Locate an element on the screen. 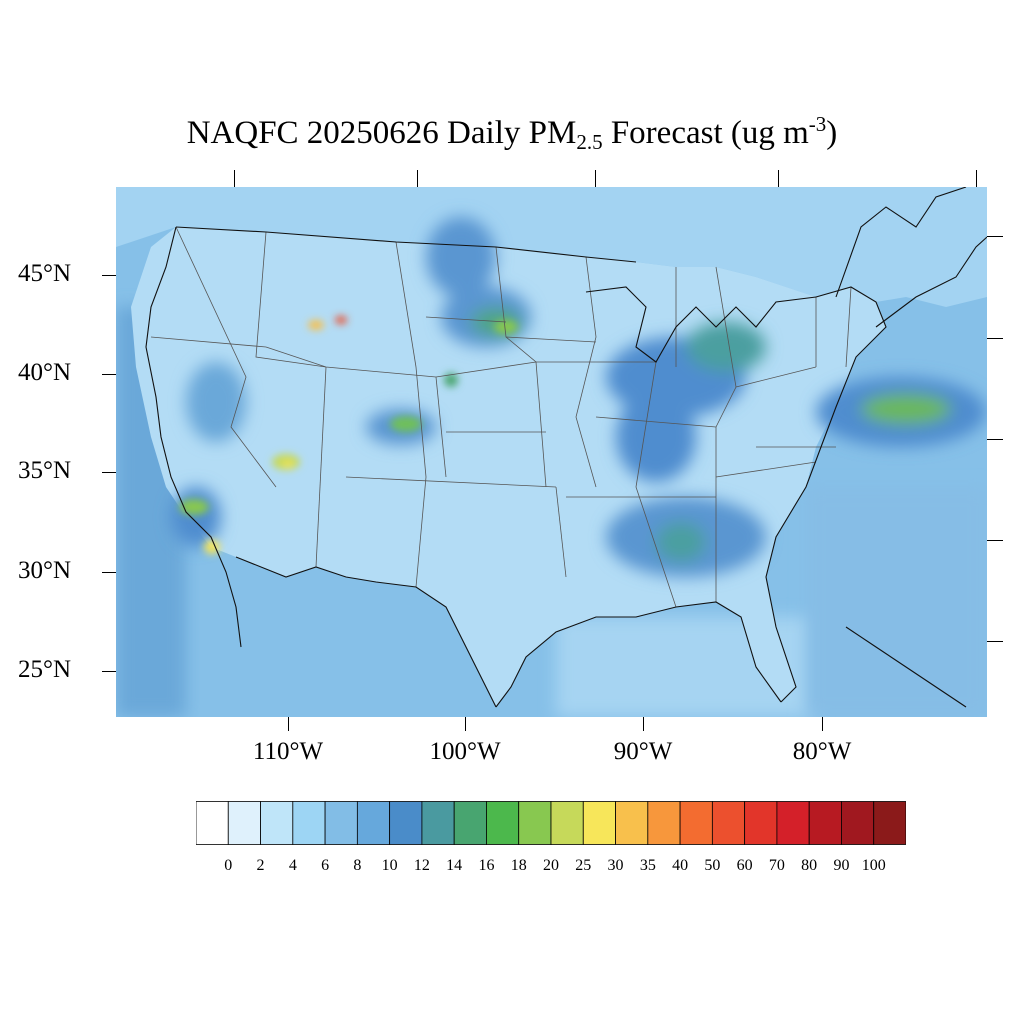 The height and width of the screenshot is (1024, 1024). colorbar-label: 20 is located at coordinates (551, 865).